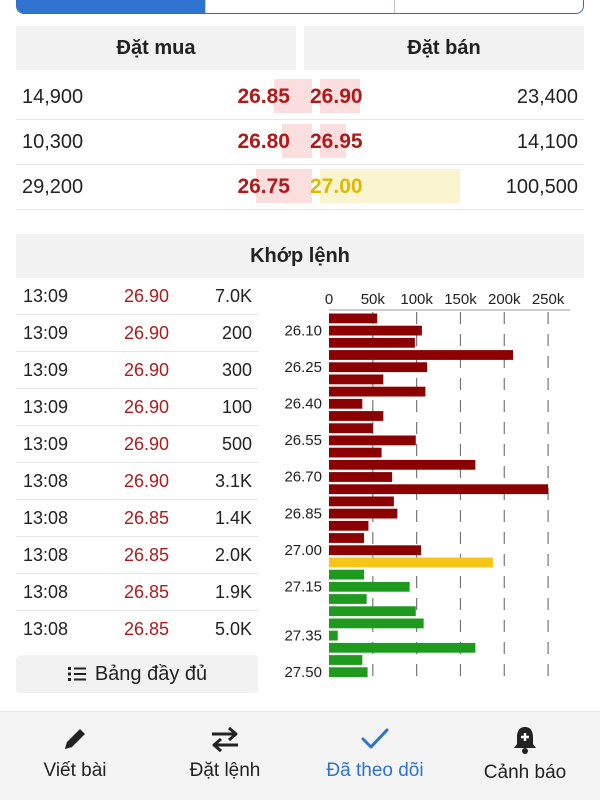 The image size is (600, 800). I want to click on orderbook-row: 29,200 26.75 27.00 100,500, so click(300, 188).